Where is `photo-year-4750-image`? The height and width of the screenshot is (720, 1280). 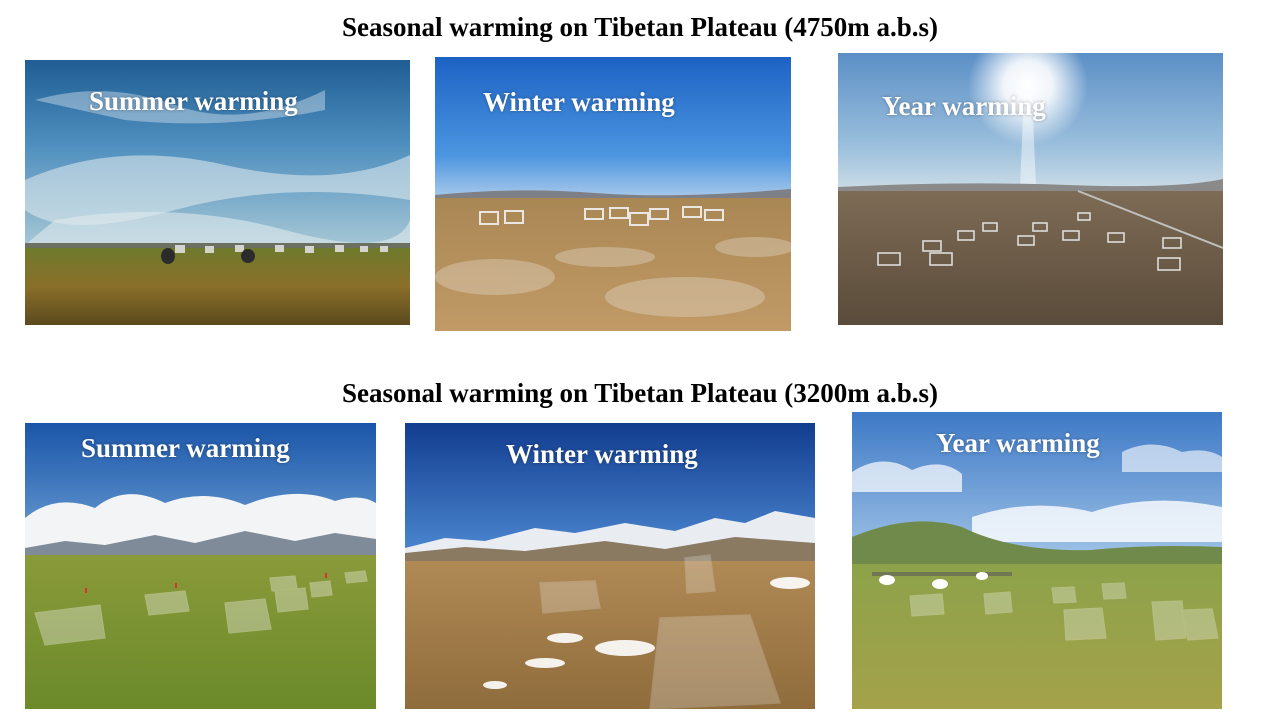 photo-year-4750-image is located at coordinates (1030, 189).